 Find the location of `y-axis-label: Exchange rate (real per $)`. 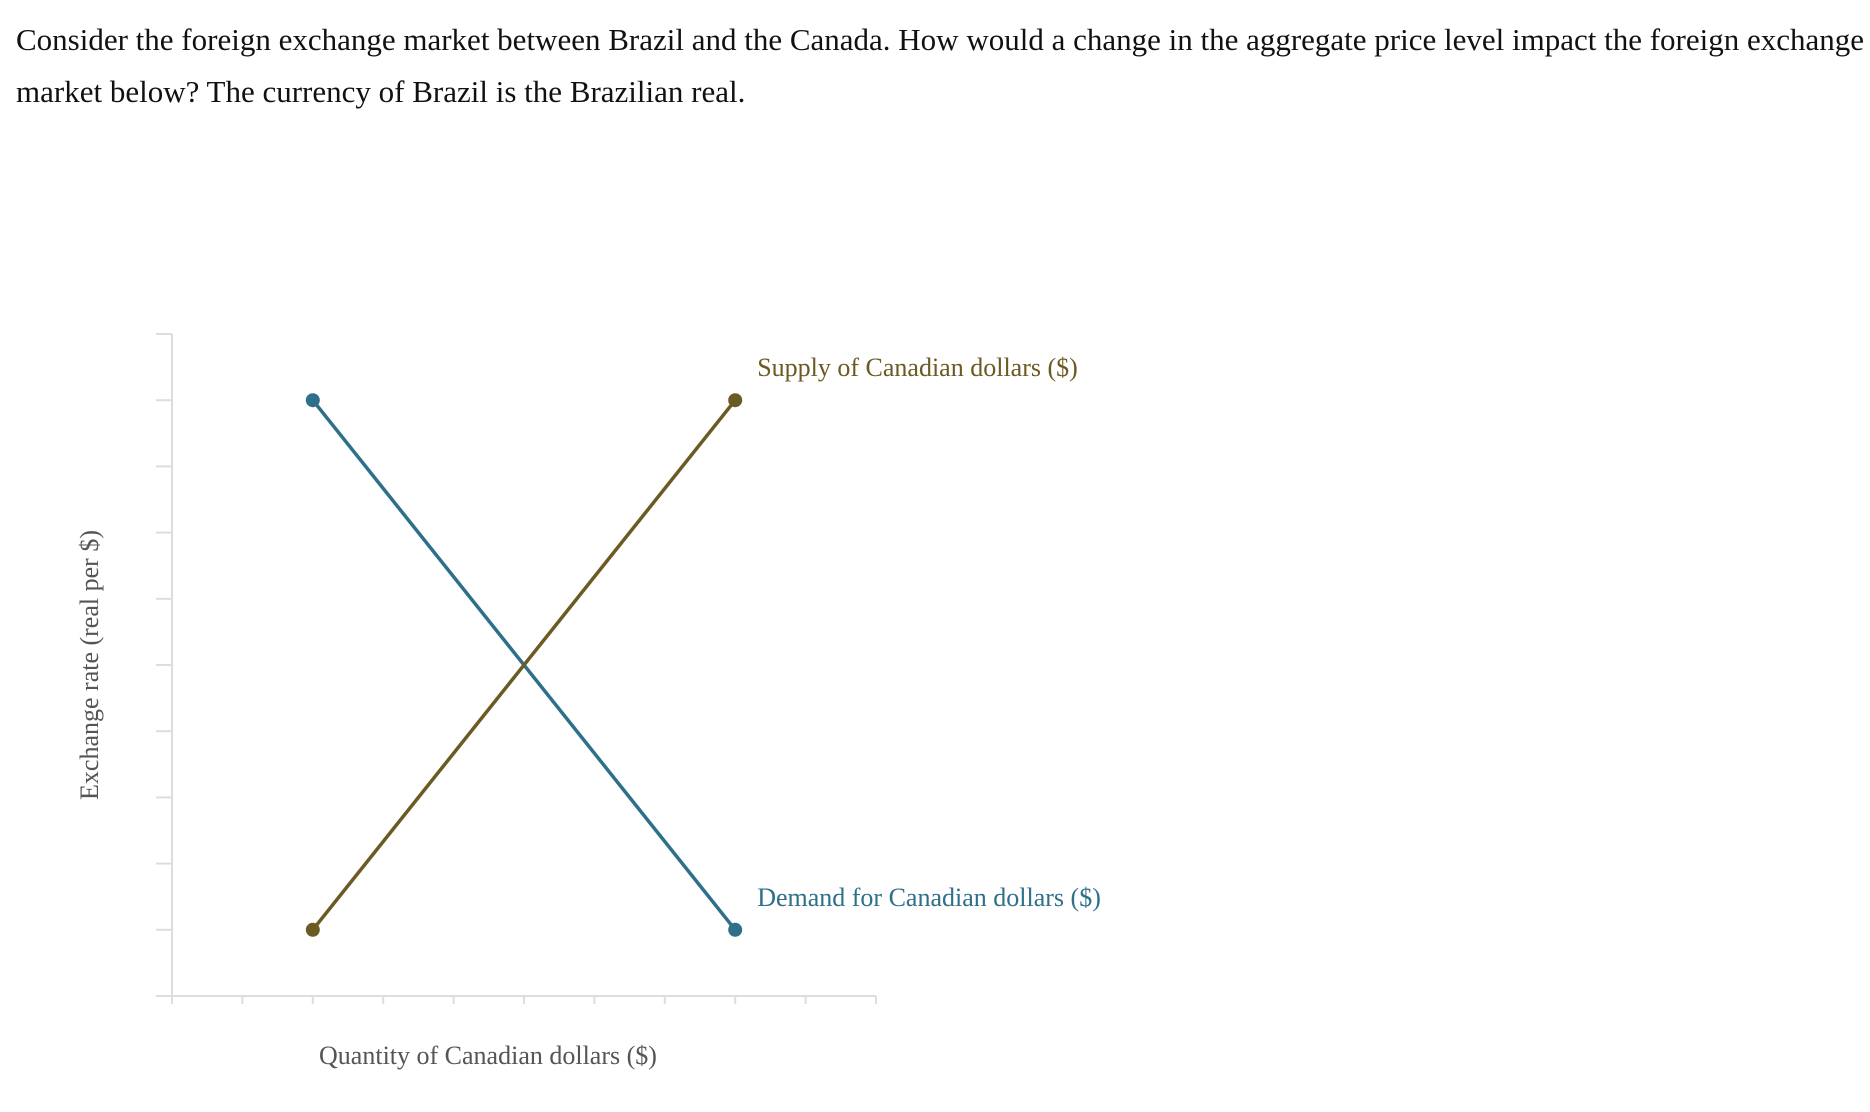

y-axis-label: Exchange rate (real per $) is located at coordinates (89, 665).